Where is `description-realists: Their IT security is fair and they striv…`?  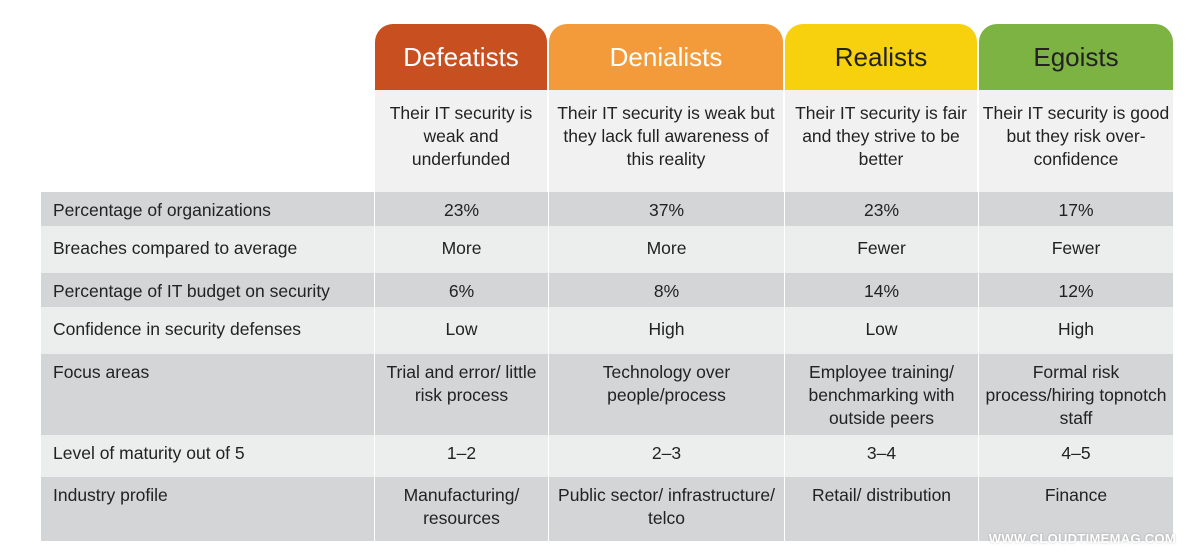
description-realists: Their IT security is fair and they striv… is located at coordinates (882, 141).